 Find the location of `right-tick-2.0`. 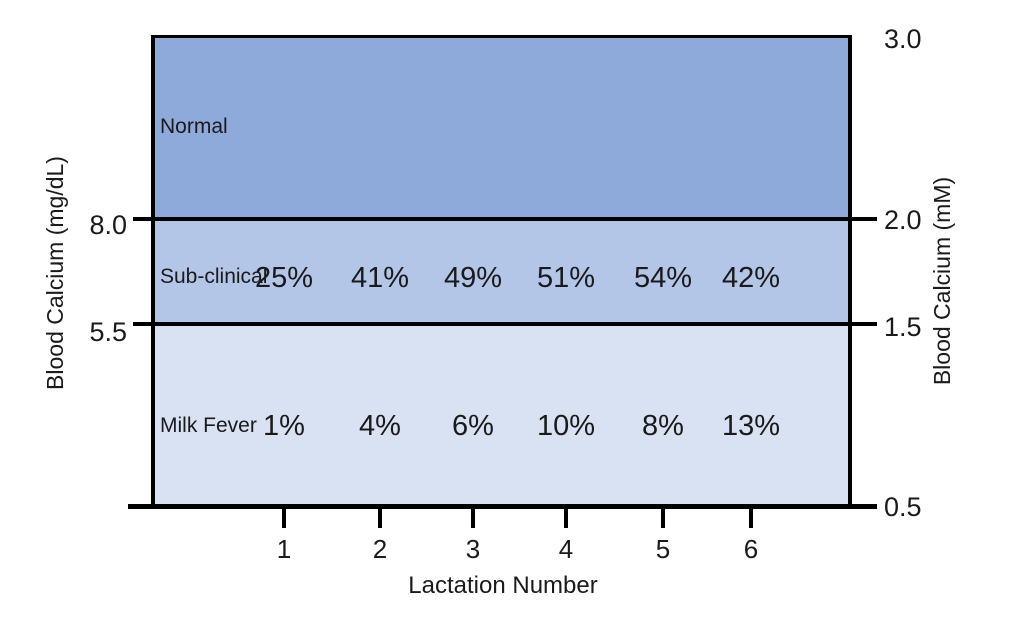

right-tick-2.0 is located at coordinates (863, 219).